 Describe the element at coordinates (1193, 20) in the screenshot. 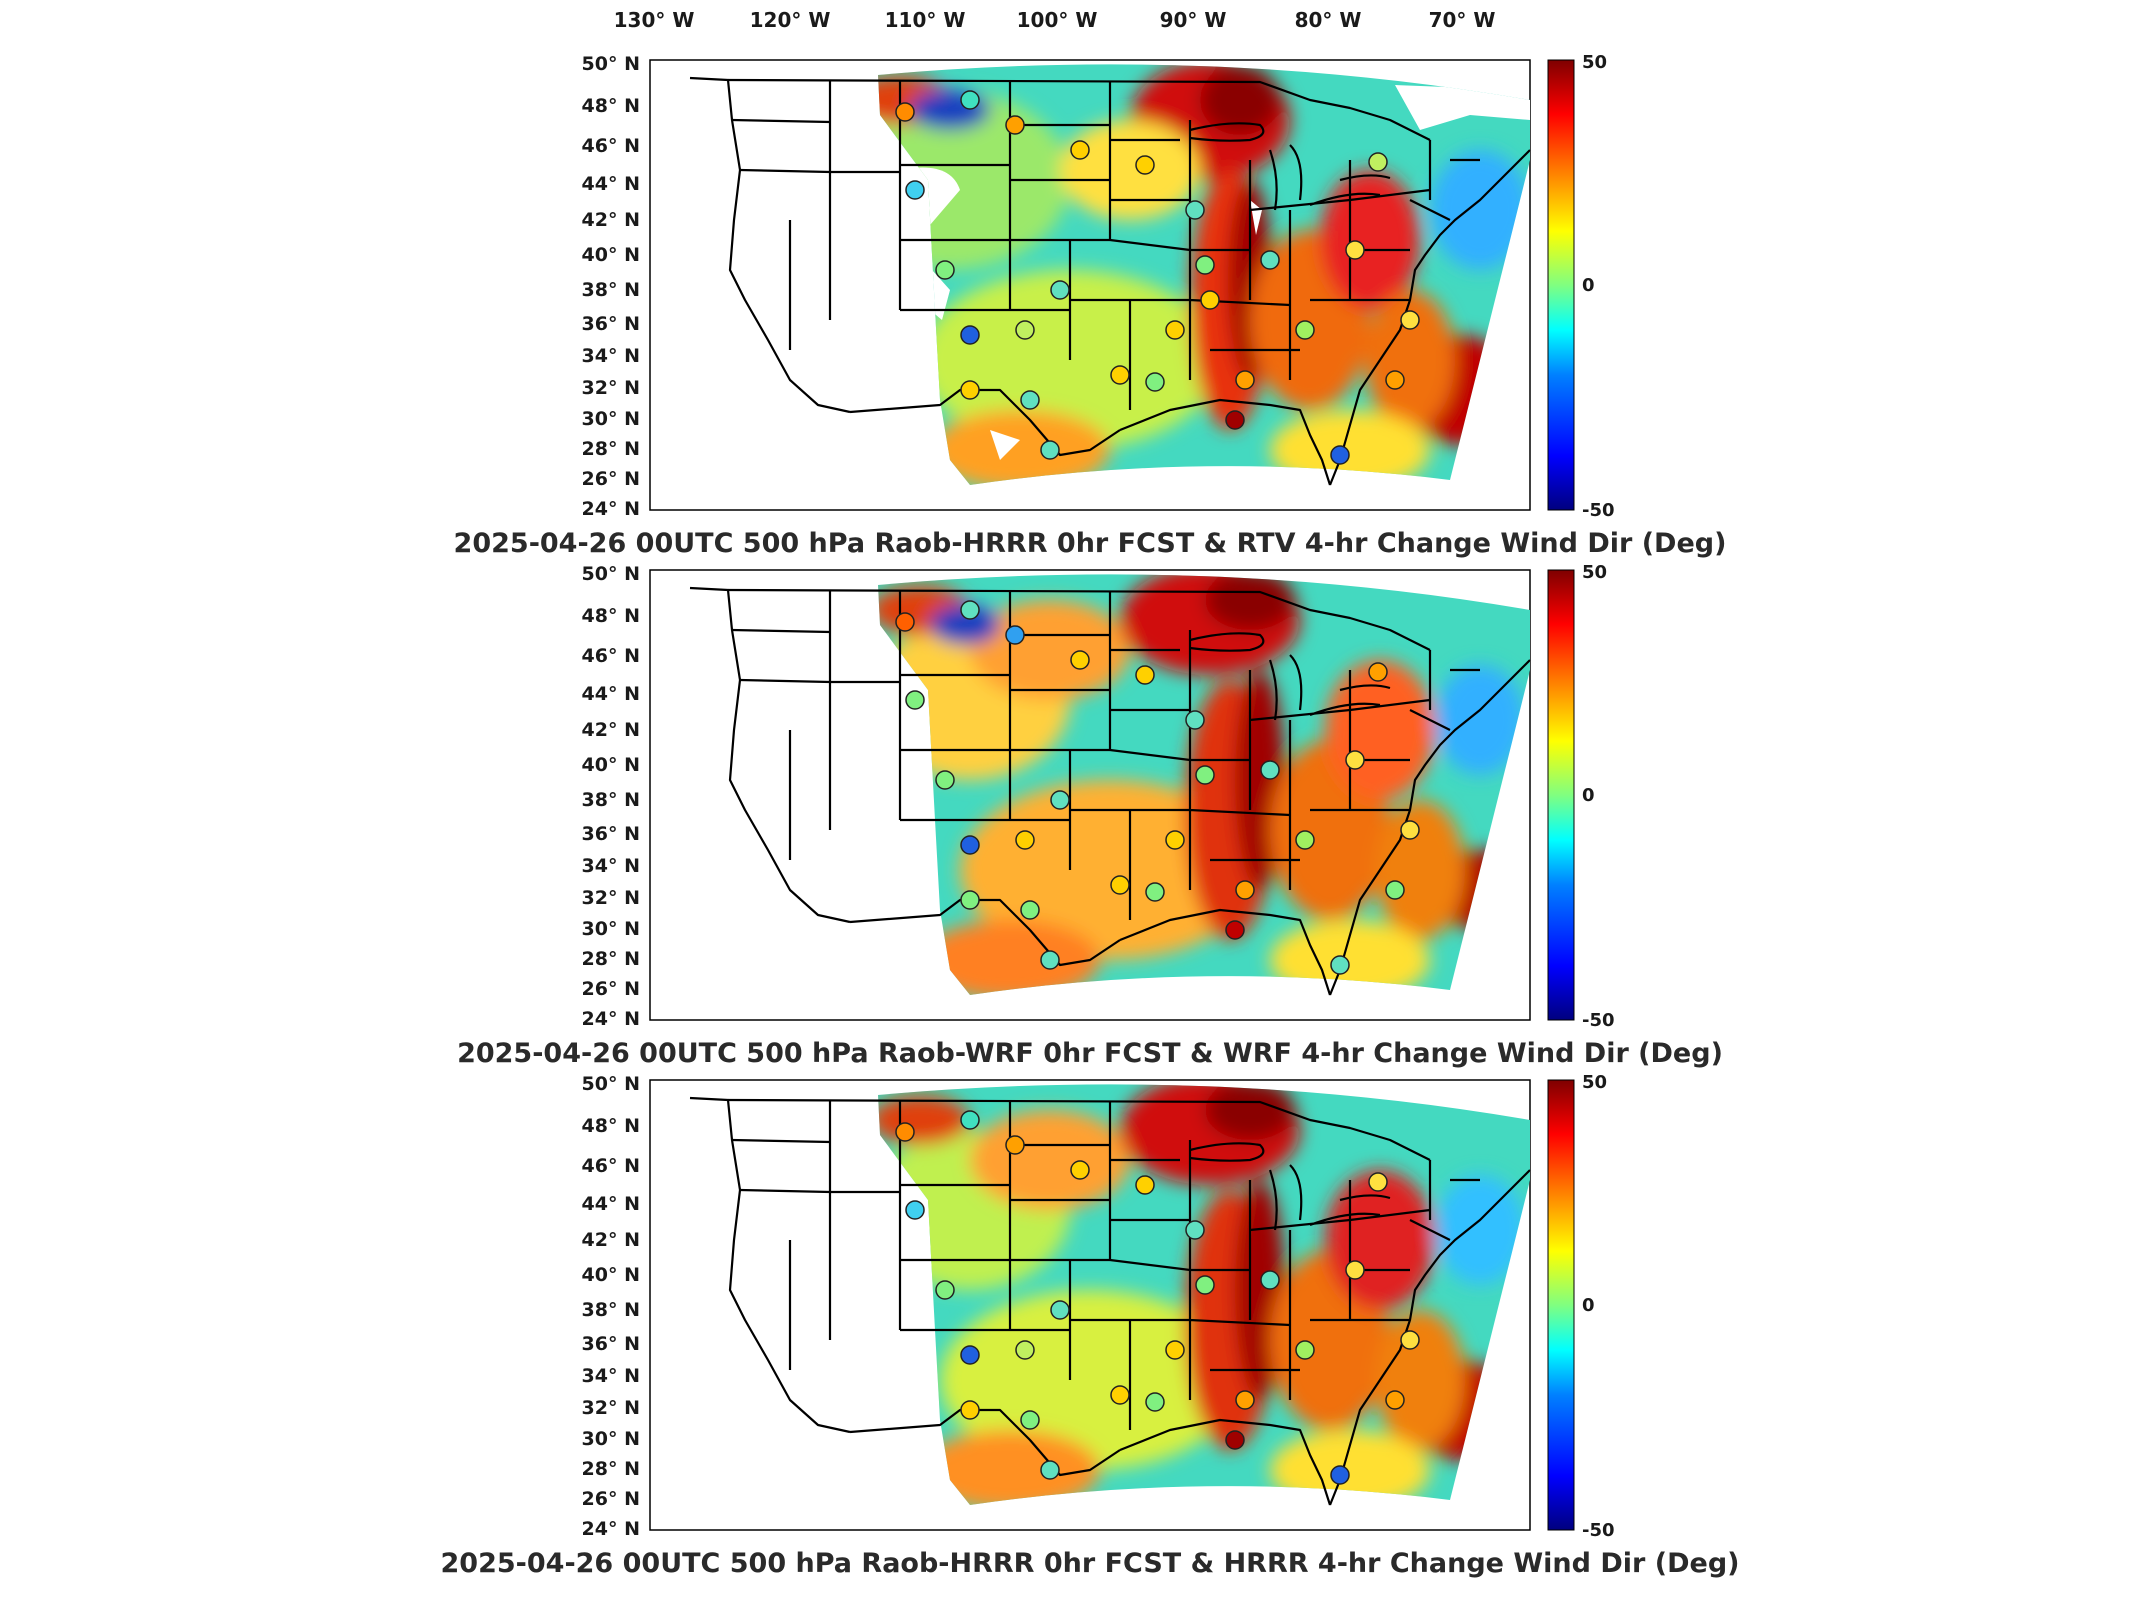

I see `lon-label-90w: 90° W` at that location.